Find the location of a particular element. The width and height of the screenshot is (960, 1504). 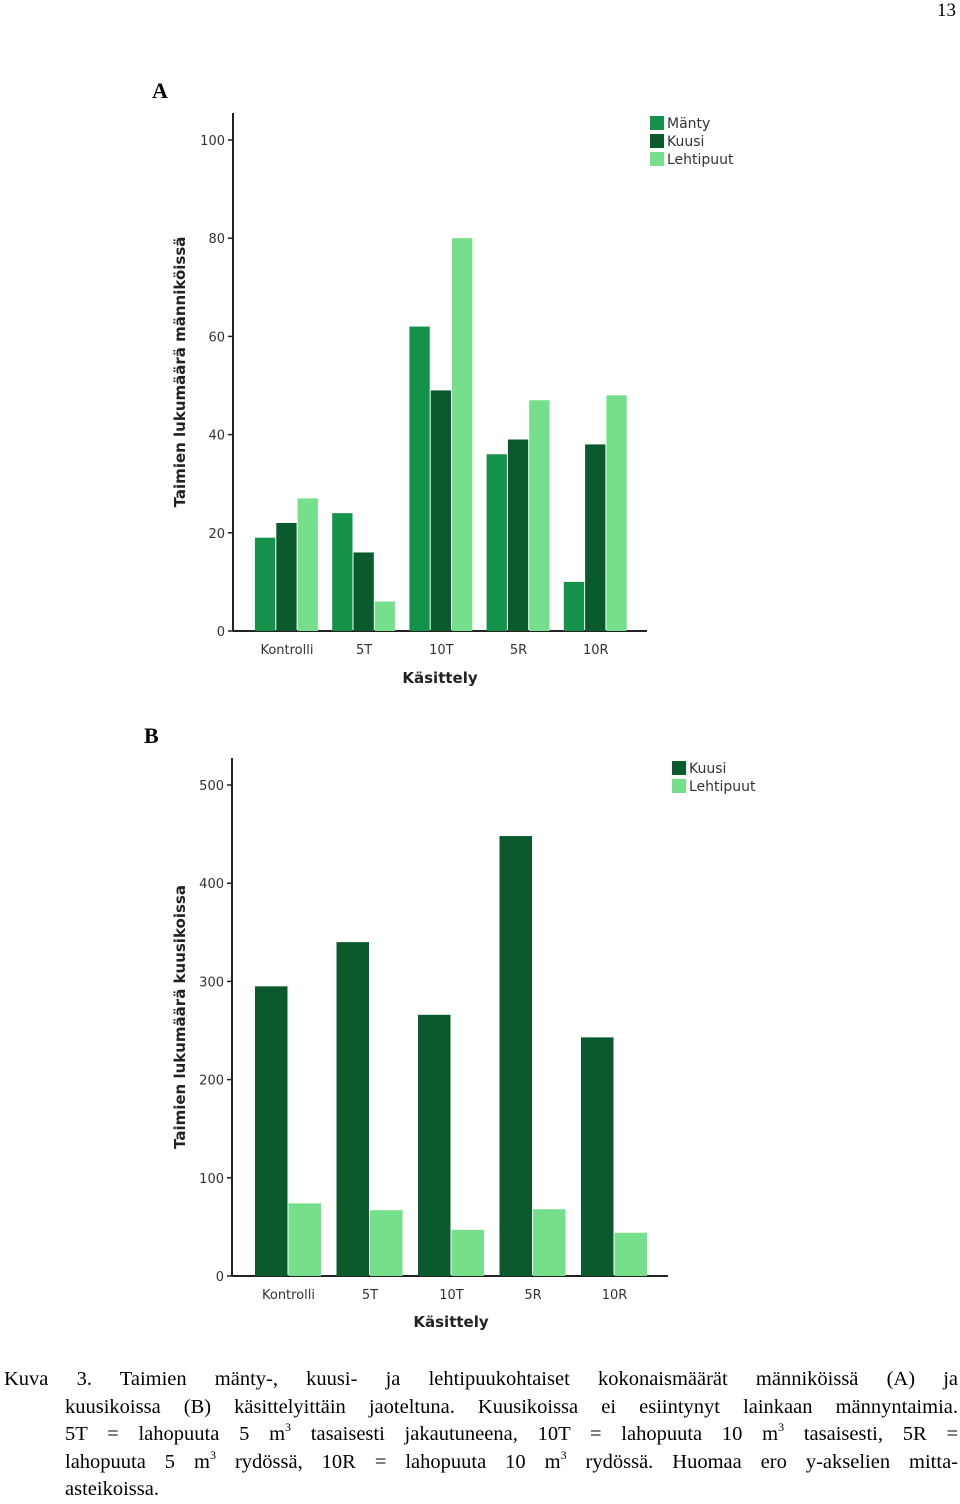

y-tick-label: 60 is located at coordinates (216, 337).